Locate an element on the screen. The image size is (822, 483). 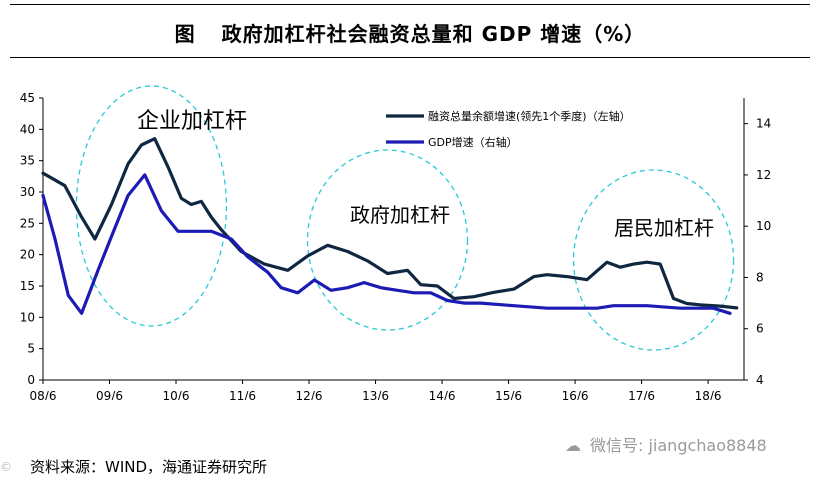
x-tick-label: 11/6 is located at coordinates (242, 394).